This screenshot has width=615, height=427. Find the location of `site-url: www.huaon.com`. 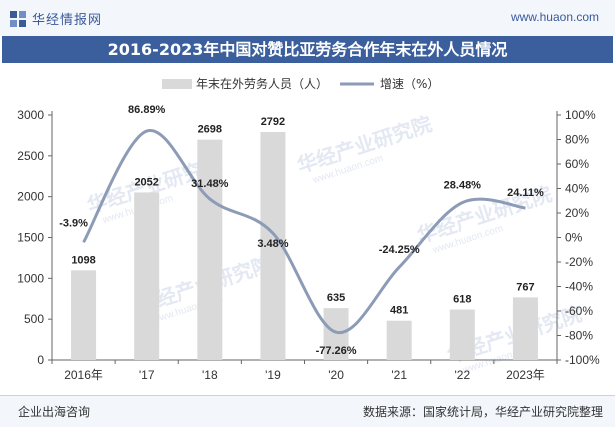

site-url: www.huaon.com is located at coordinates (554, 17).